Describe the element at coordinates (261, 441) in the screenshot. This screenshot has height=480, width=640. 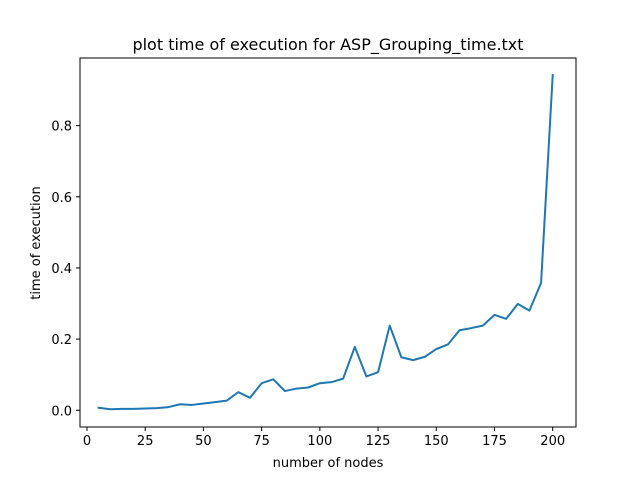
I see `x-tick-label: 75` at that location.